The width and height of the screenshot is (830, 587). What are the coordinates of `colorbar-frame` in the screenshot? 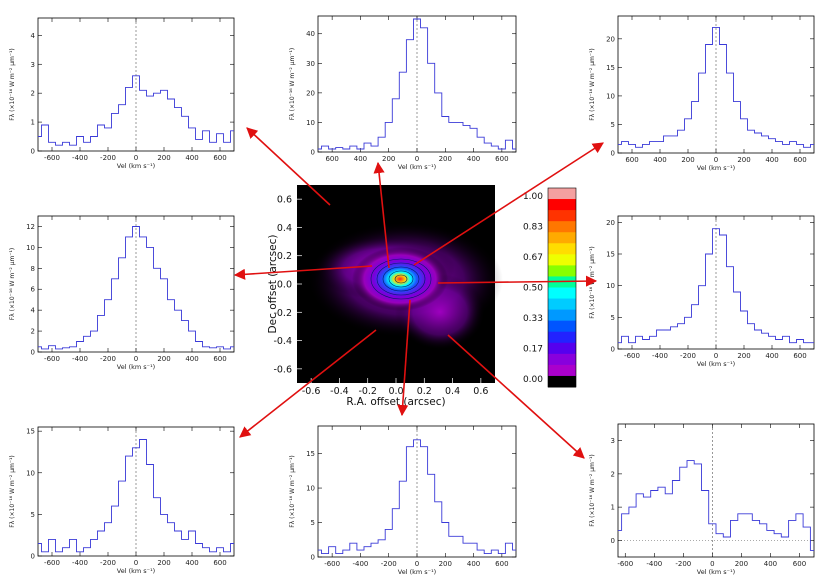 It's located at (562, 287).